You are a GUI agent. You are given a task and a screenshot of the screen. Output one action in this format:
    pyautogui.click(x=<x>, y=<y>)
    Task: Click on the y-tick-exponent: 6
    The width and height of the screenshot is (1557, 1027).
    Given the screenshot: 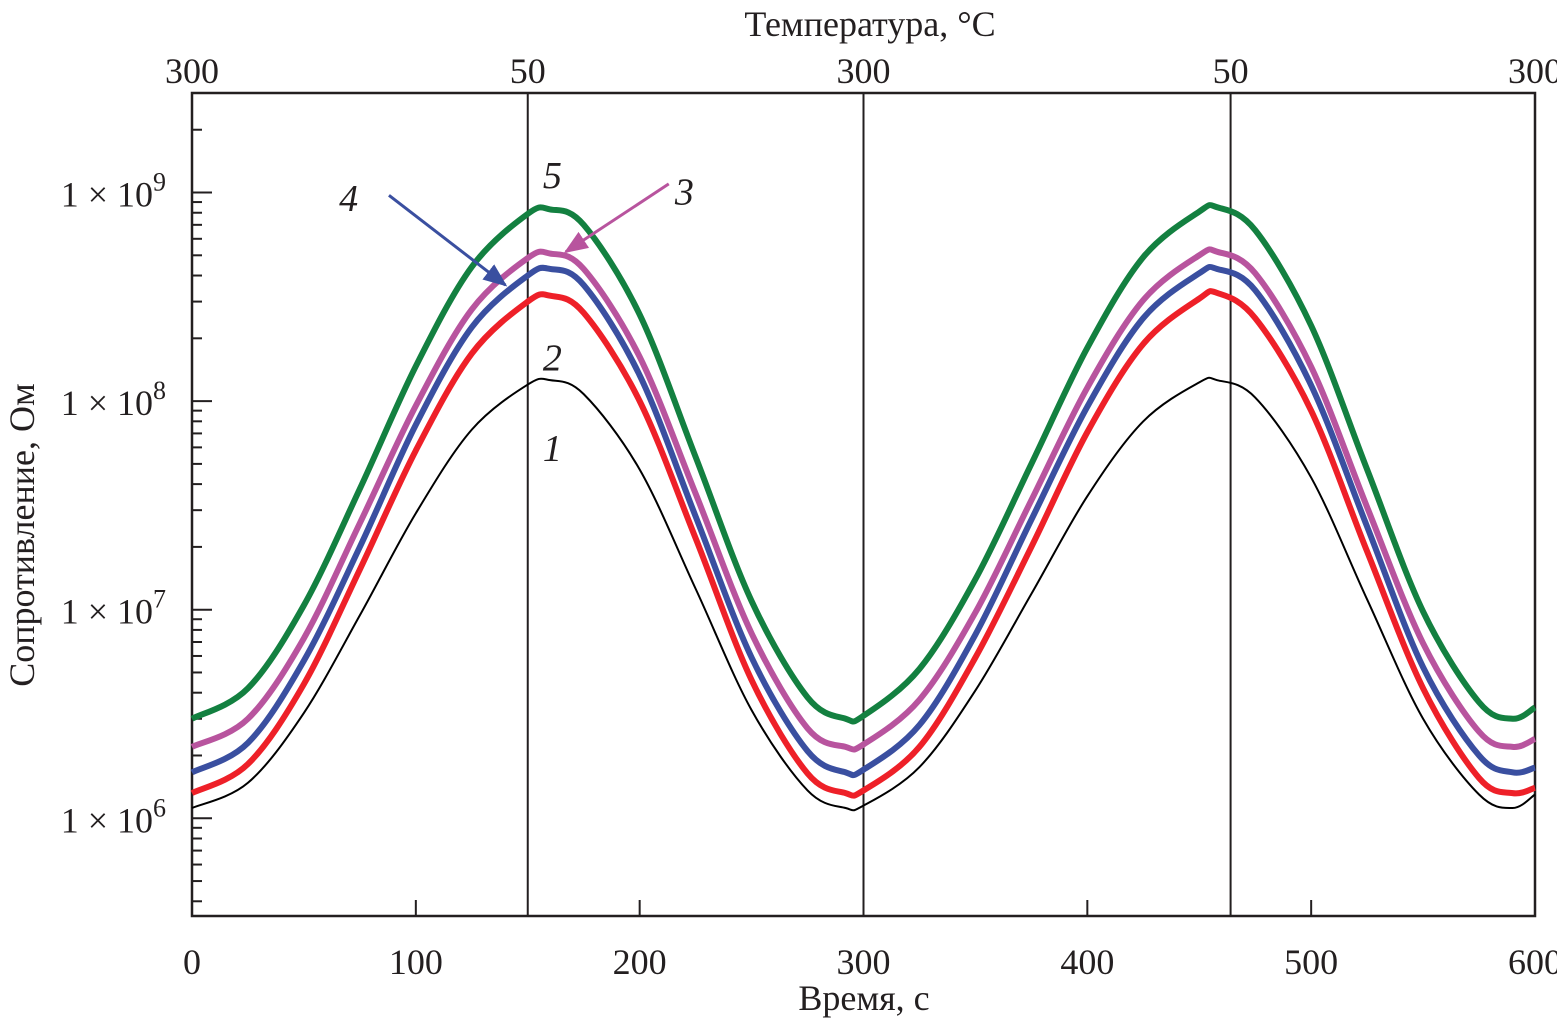 What is the action you would take?
    pyautogui.click(x=159, y=807)
    